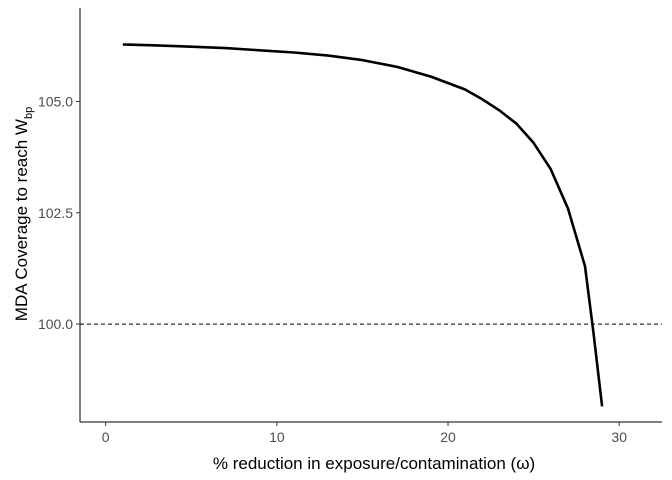 This screenshot has height=480, width=672. I want to click on y-tick-label: 100.0, so click(55, 324).